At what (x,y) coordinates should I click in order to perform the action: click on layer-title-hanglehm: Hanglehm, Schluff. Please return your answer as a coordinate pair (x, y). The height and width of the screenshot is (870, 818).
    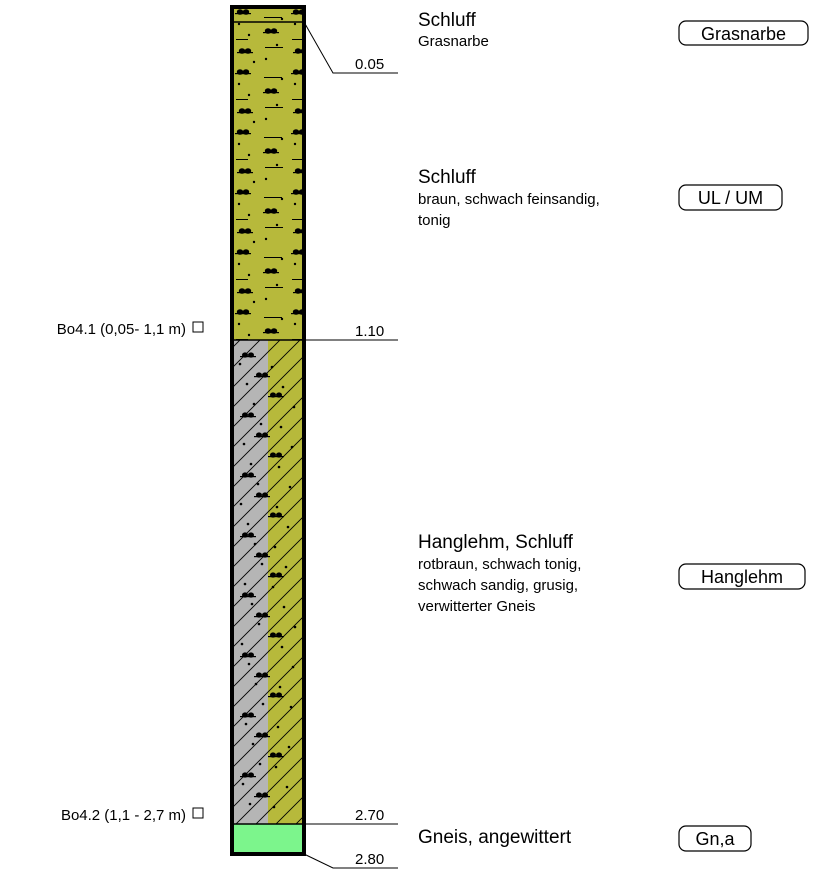
    Looking at the image, I should click on (496, 542).